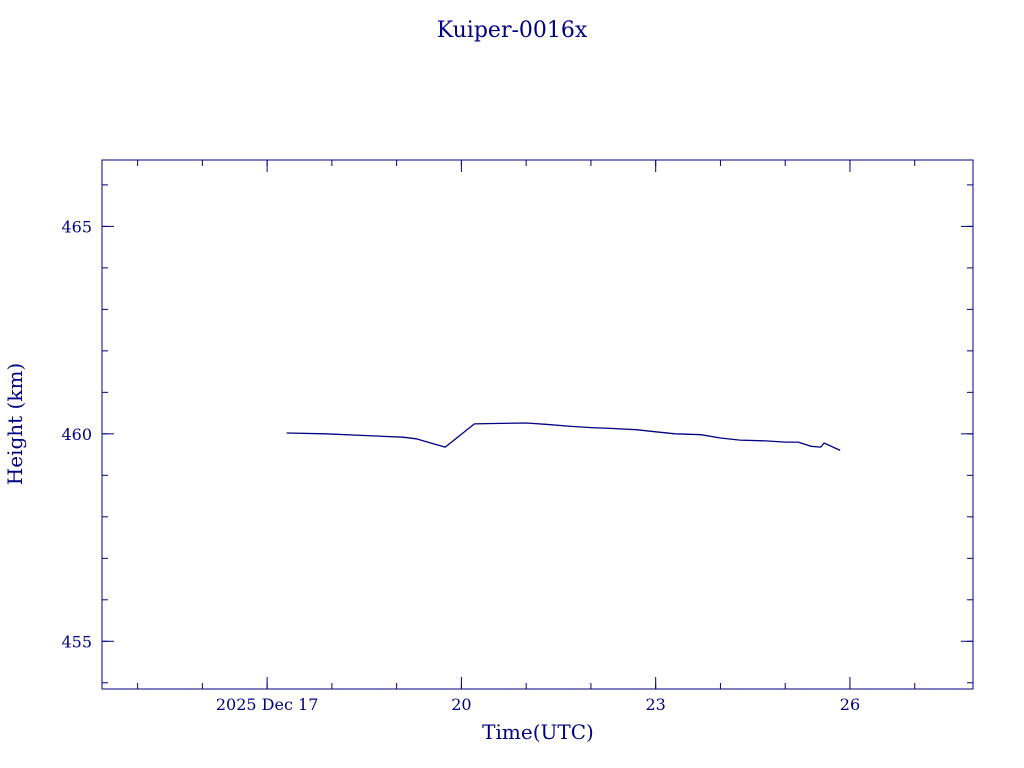  What do you see at coordinates (461, 704) in the screenshot?
I see `x-tick-label: 20` at bounding box center [461, 704].